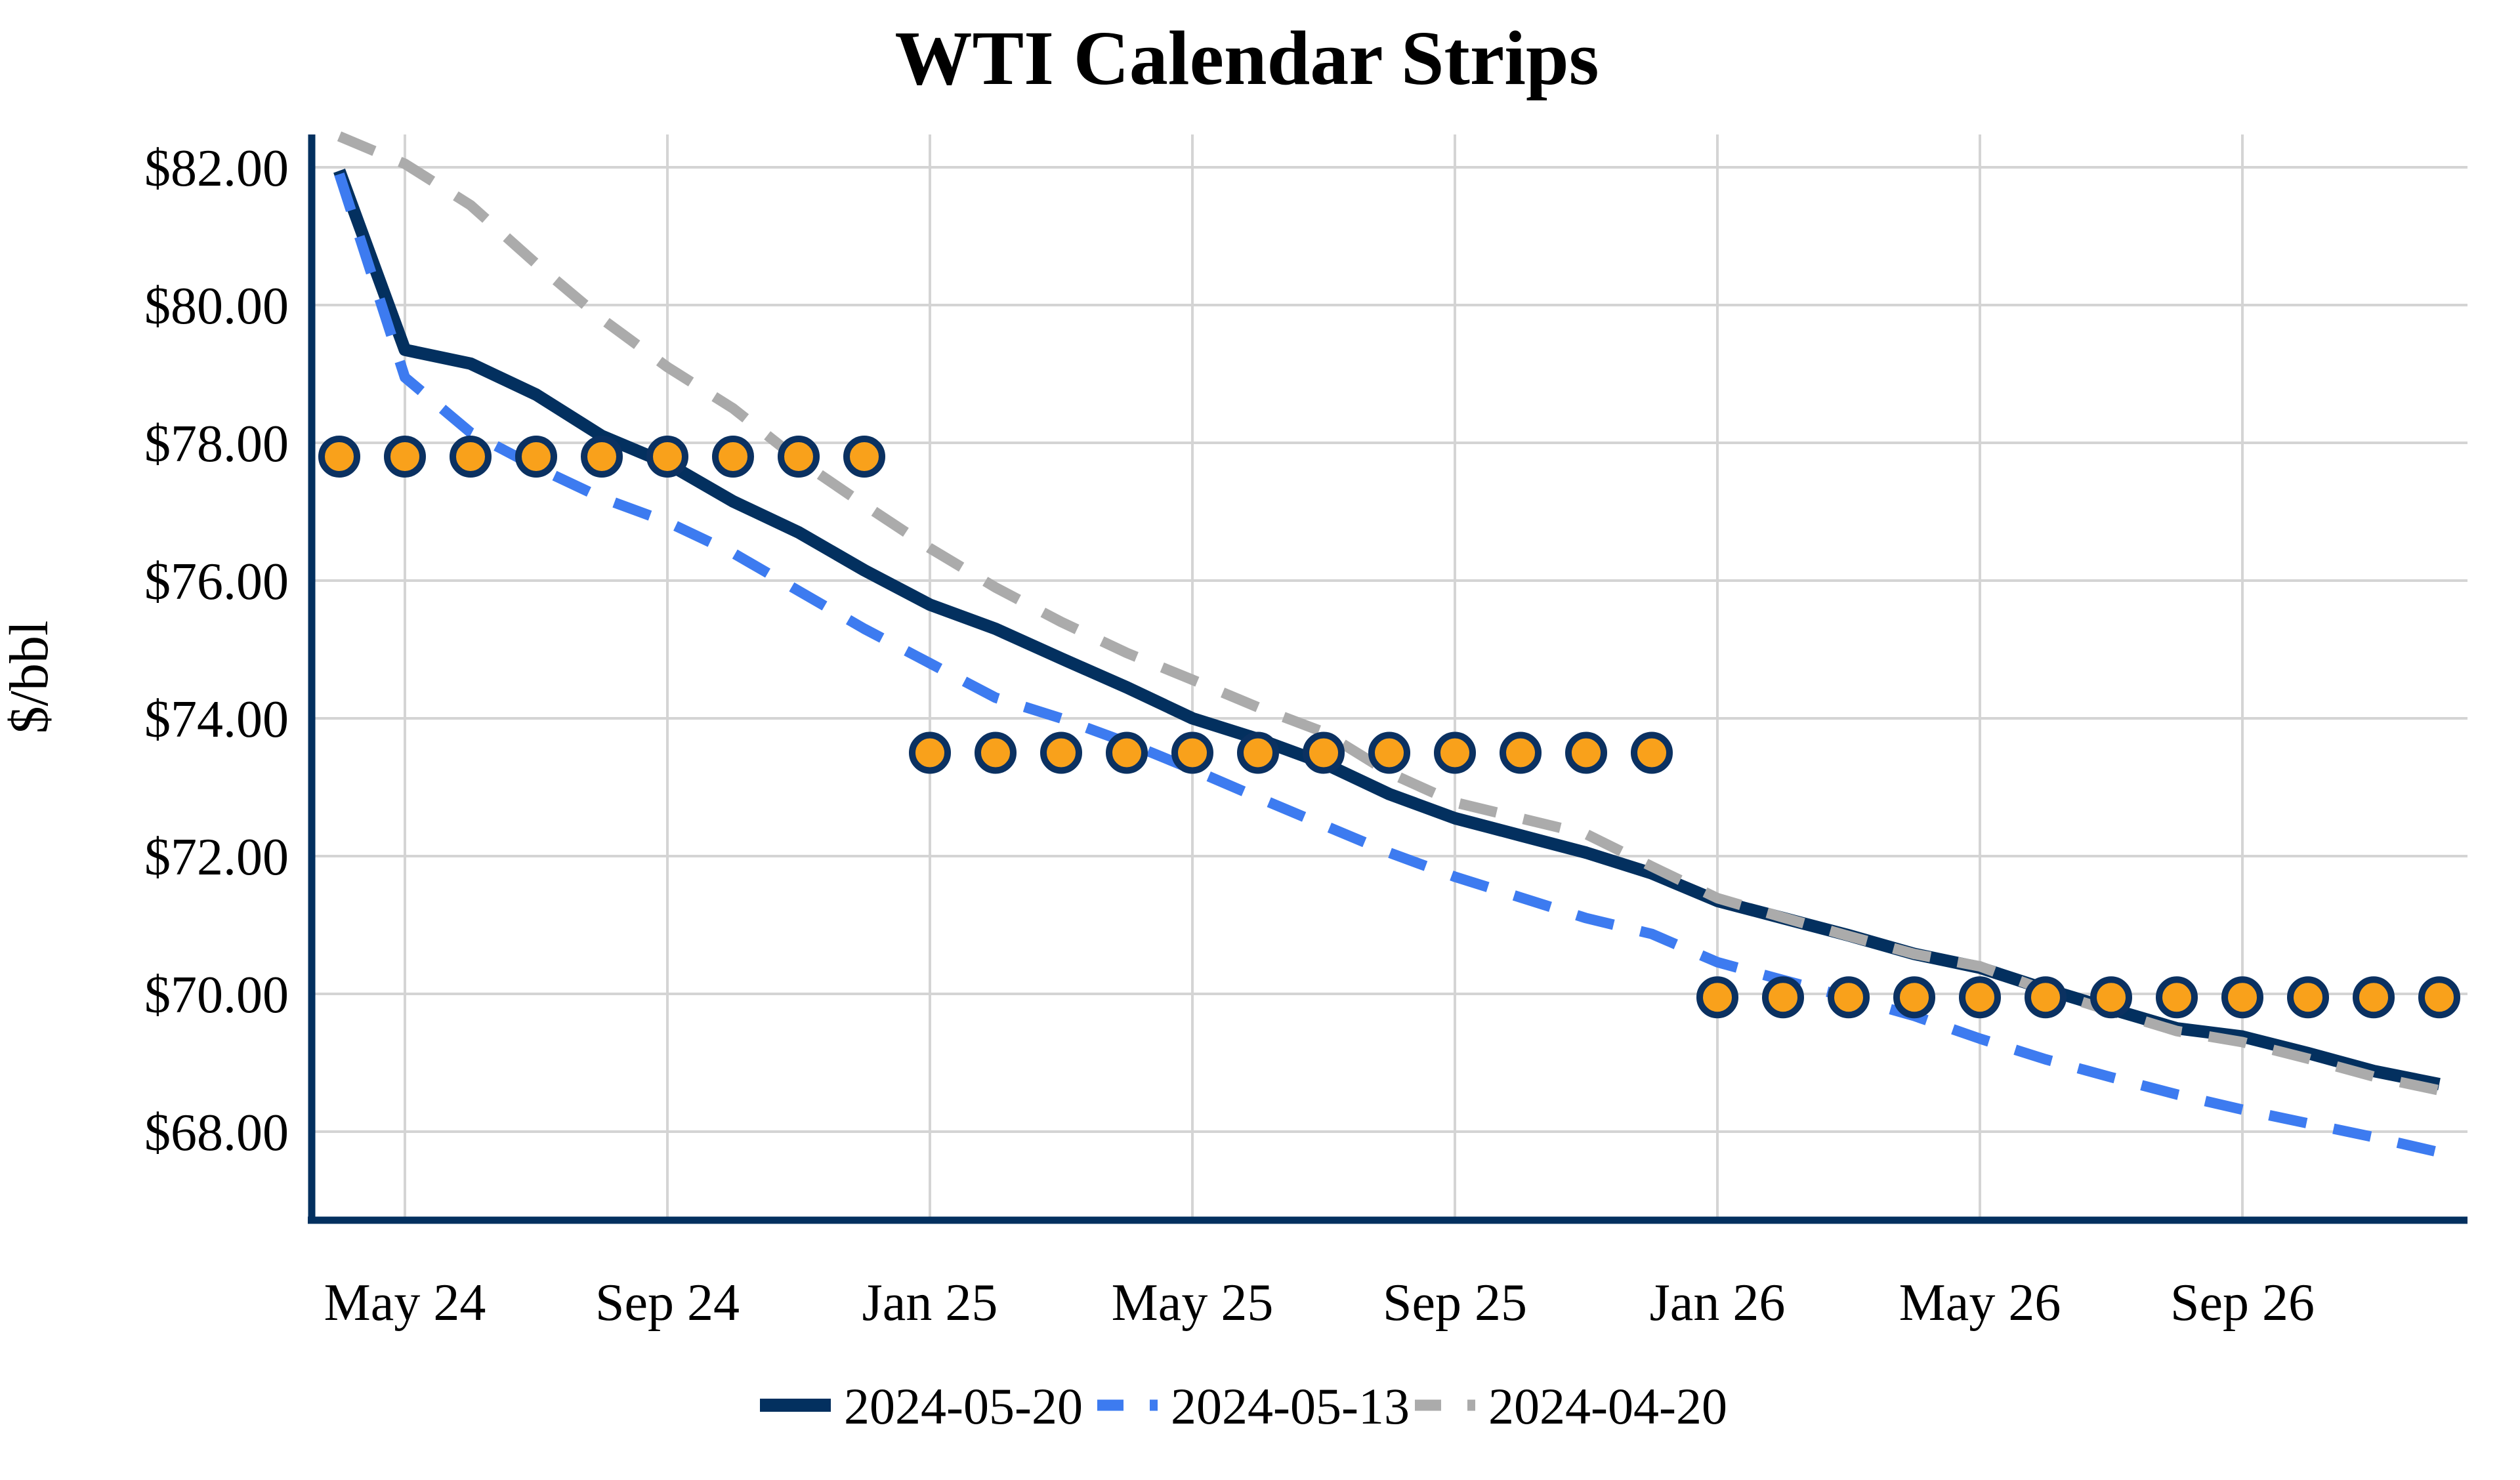  I want to click on x-tick-label: Jan 26, so click(1718, 1303).